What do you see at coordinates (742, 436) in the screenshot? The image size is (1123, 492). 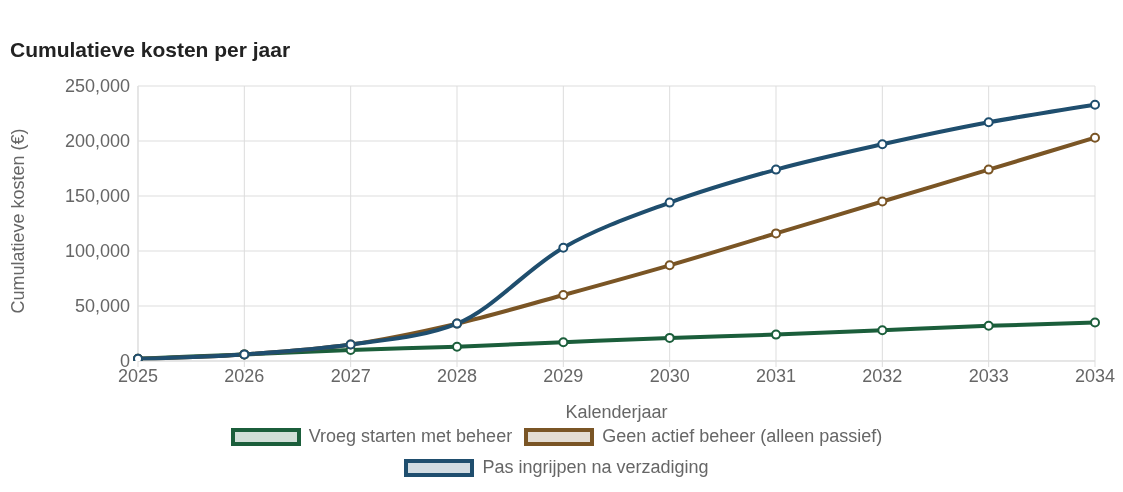 I see `legend-label: Geen actief beheer (alleen passief)` at bounding box center [742, 436].